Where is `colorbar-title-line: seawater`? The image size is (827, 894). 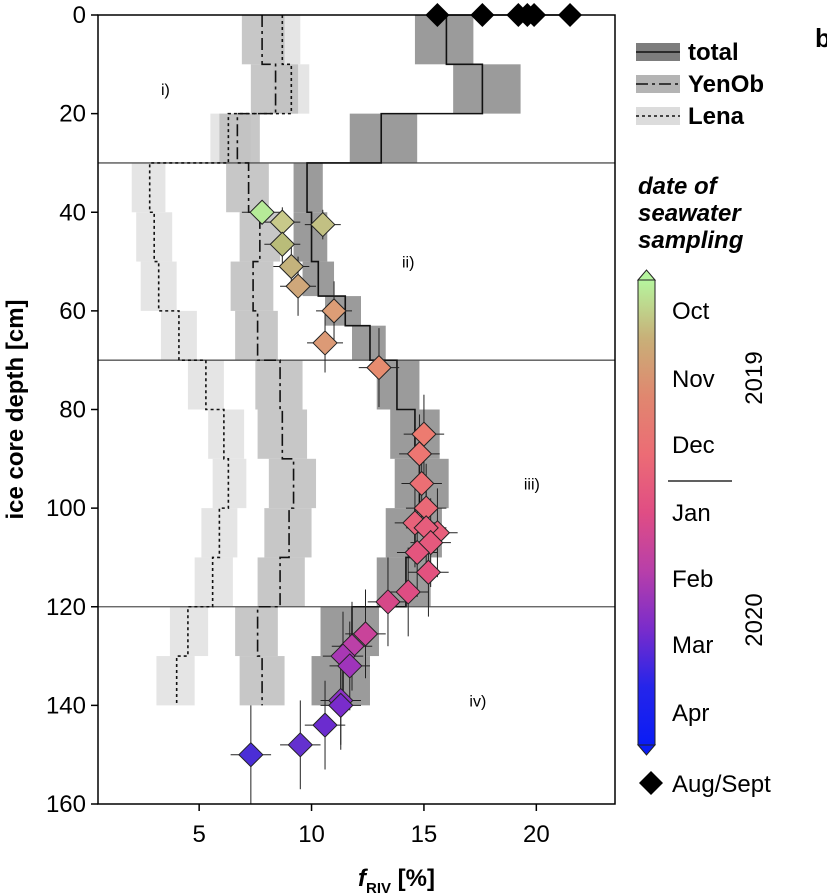
colorbar-title-line: seawater is located at coordinates (690, 213).